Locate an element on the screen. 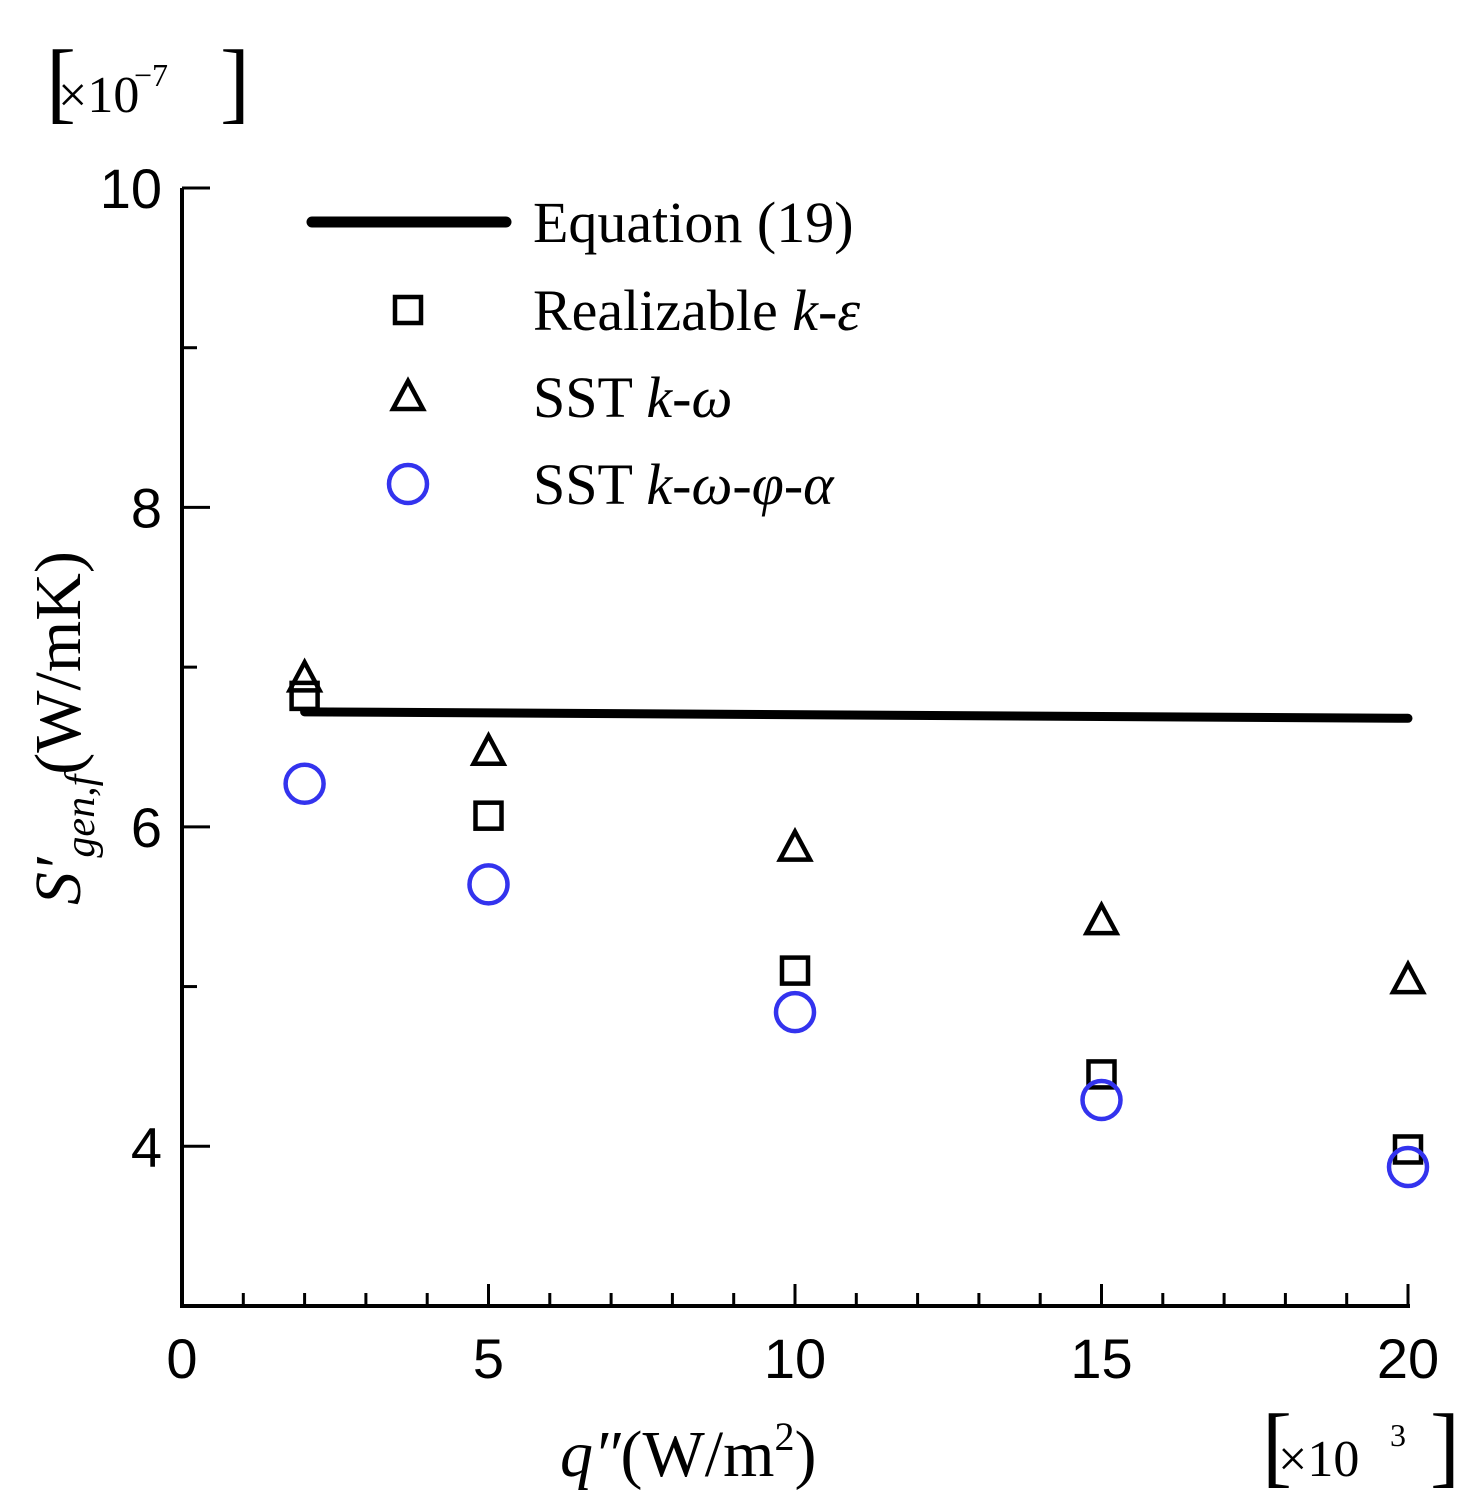  y-axis-subscript: gen,f is located at coordinates (81, 813).